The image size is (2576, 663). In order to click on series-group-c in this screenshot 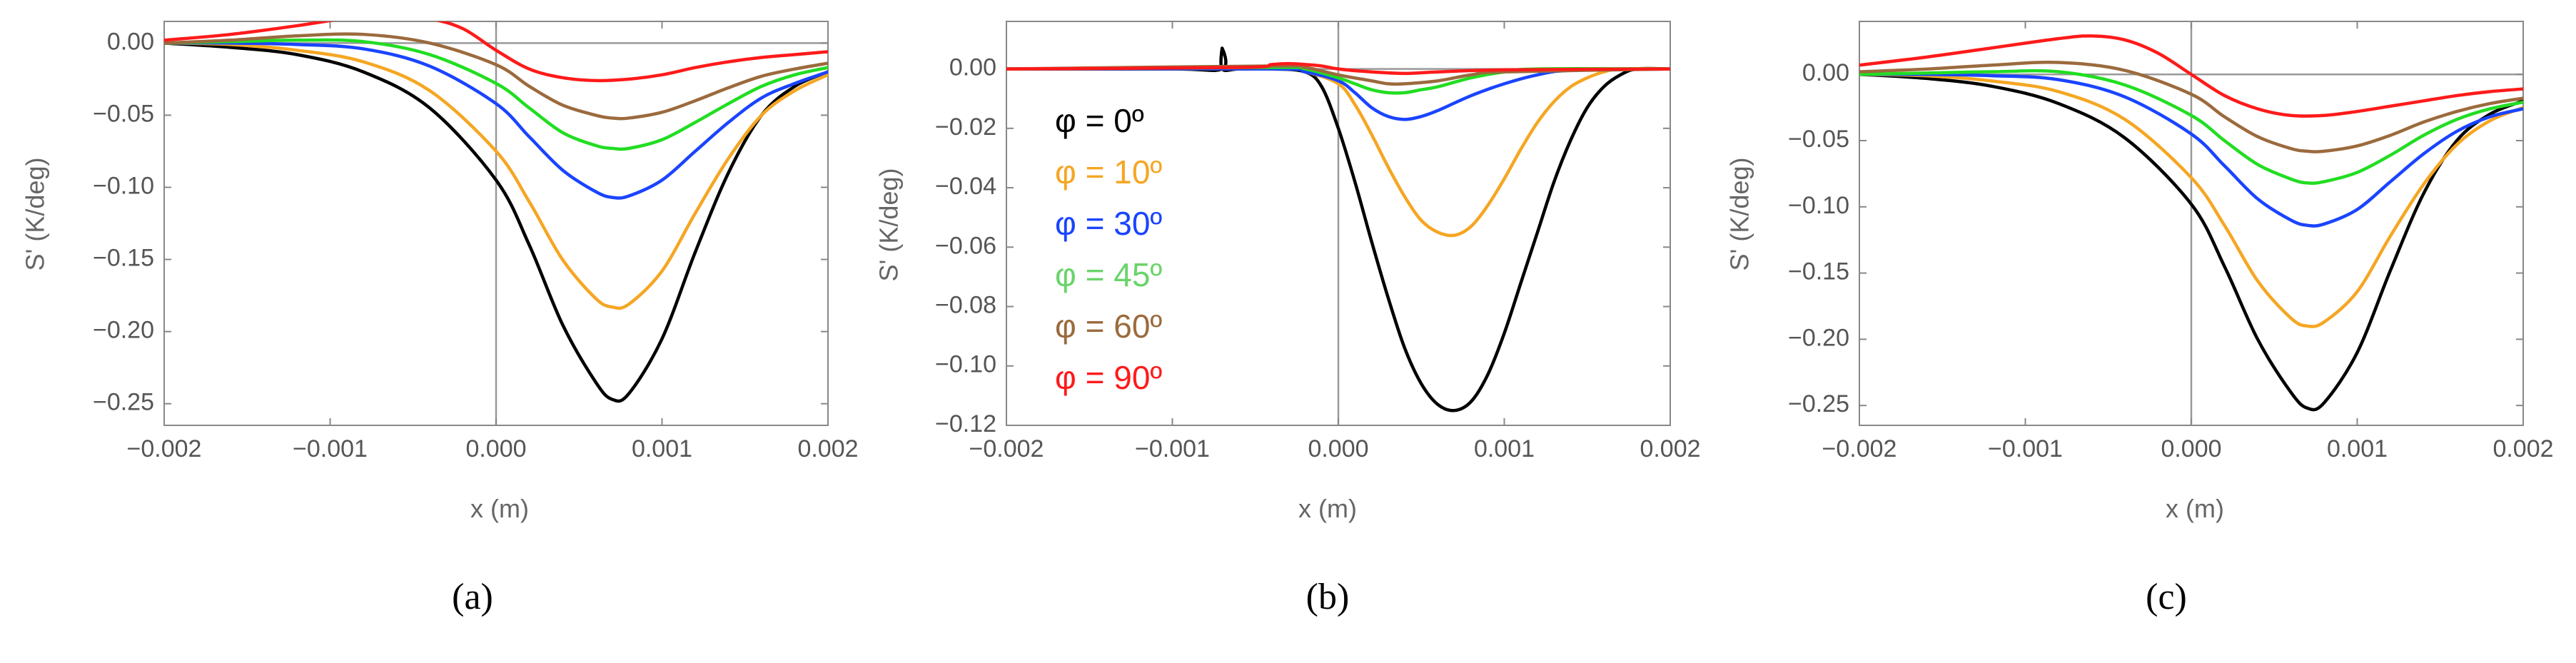, I will do `click(2191, 223)`.